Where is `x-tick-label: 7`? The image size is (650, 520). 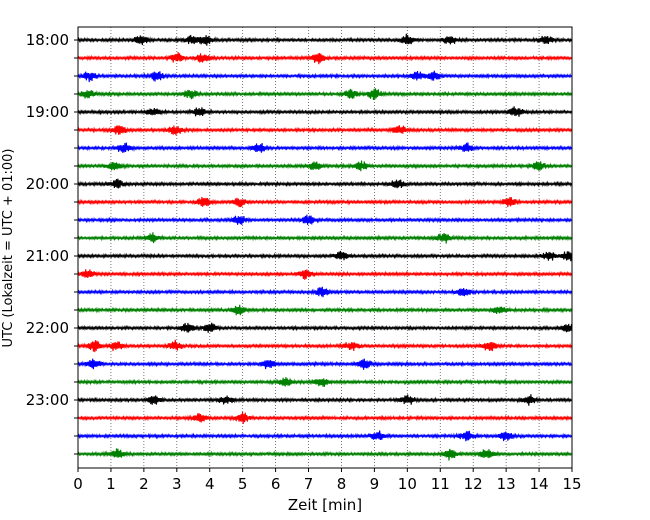 x-tick-label: 7 is located at coordinates (309, 484).